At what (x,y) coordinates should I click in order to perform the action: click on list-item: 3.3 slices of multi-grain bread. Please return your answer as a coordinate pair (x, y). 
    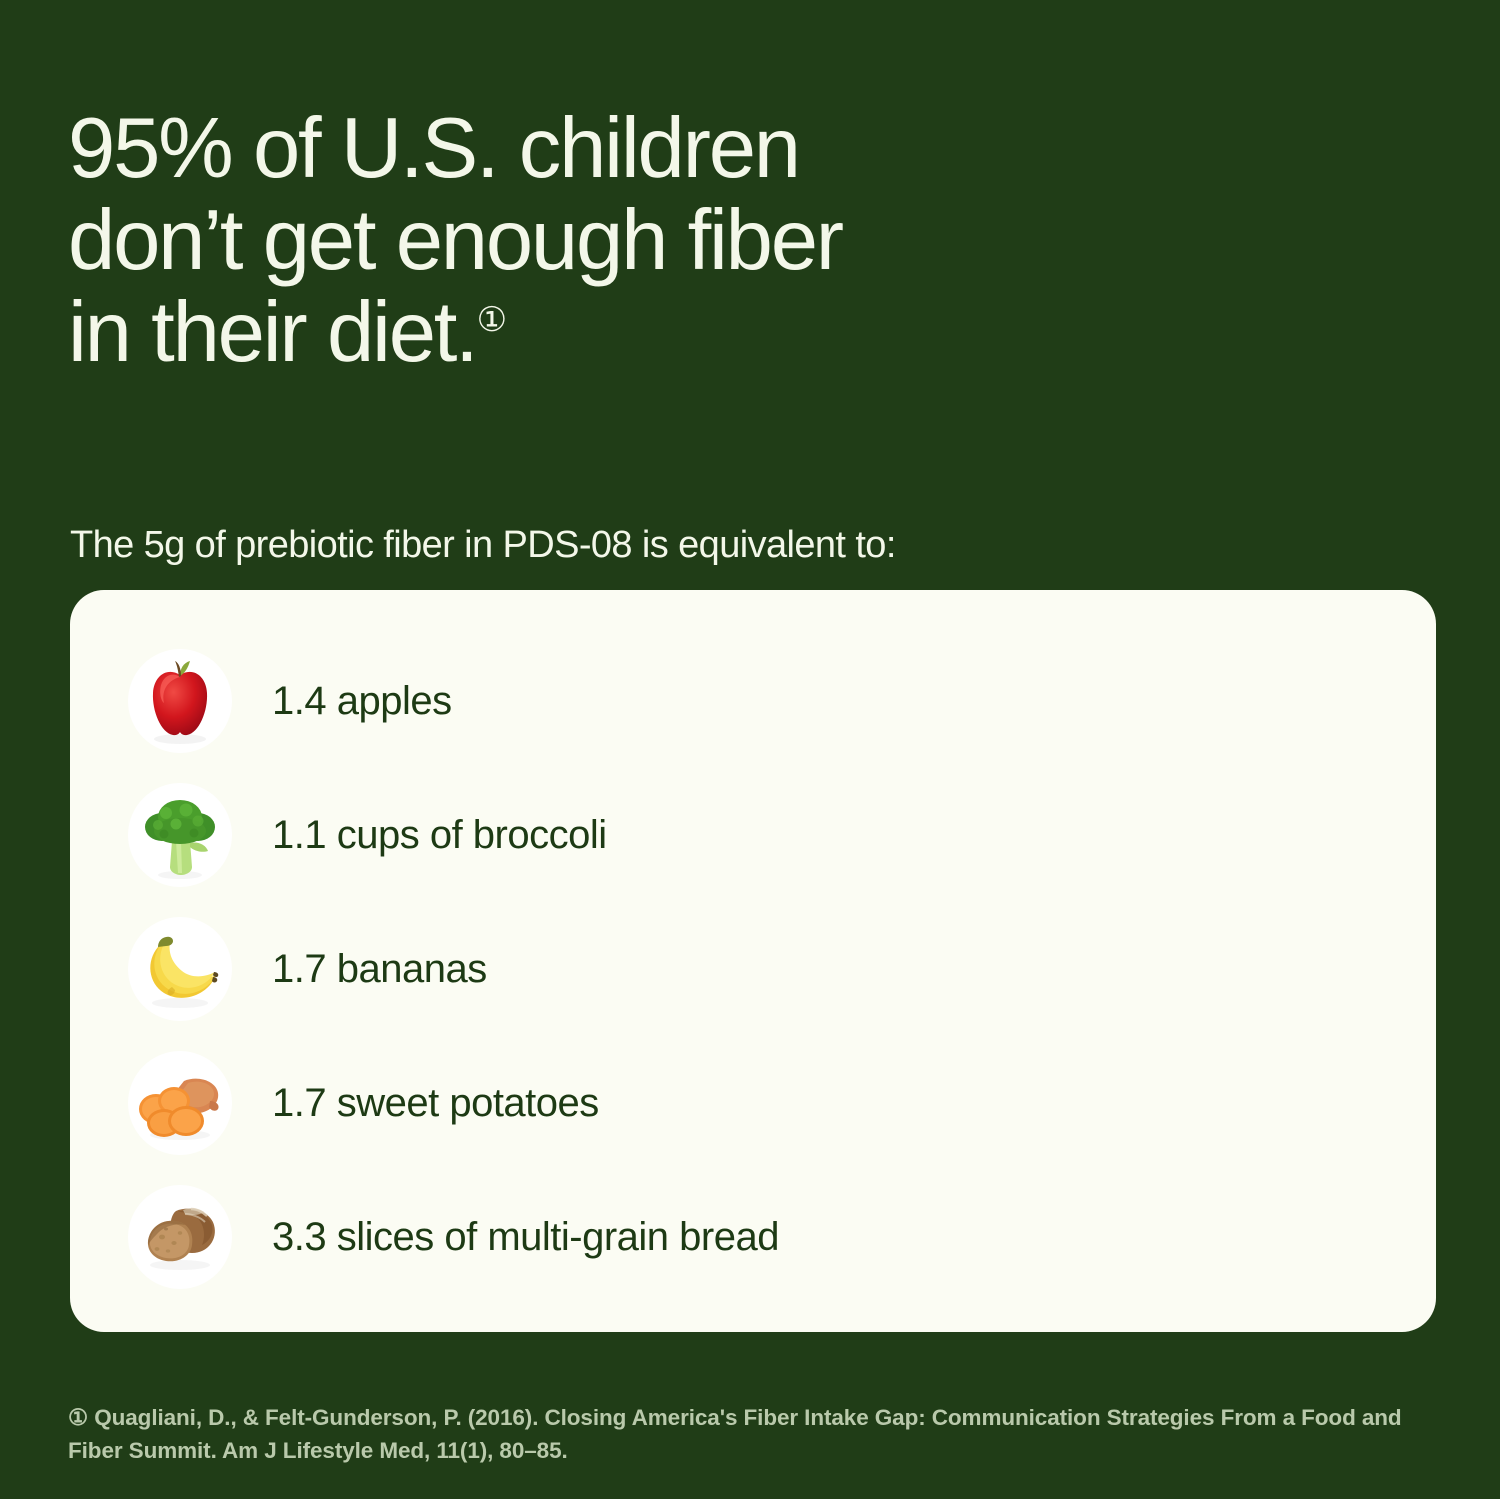
    Looking at the image, I should click on (753, 1237).